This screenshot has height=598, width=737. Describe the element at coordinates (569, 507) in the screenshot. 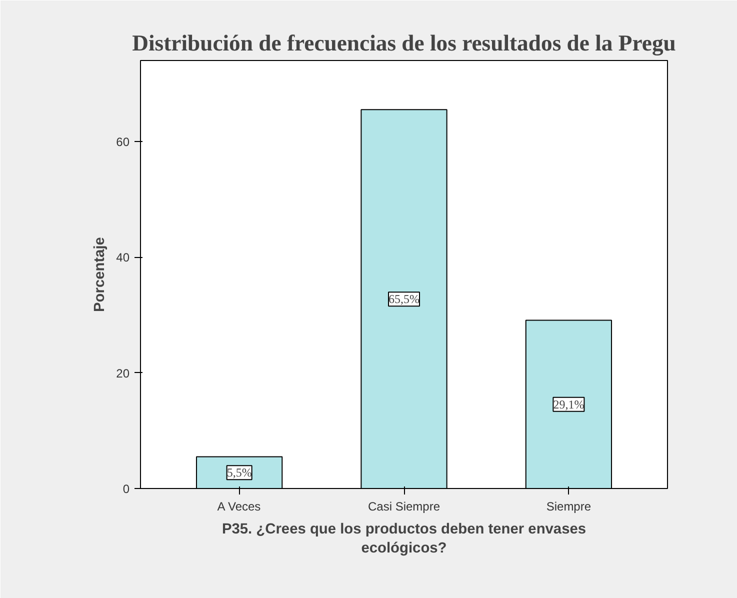

I see `x-tick-label: Siempre` at that location.